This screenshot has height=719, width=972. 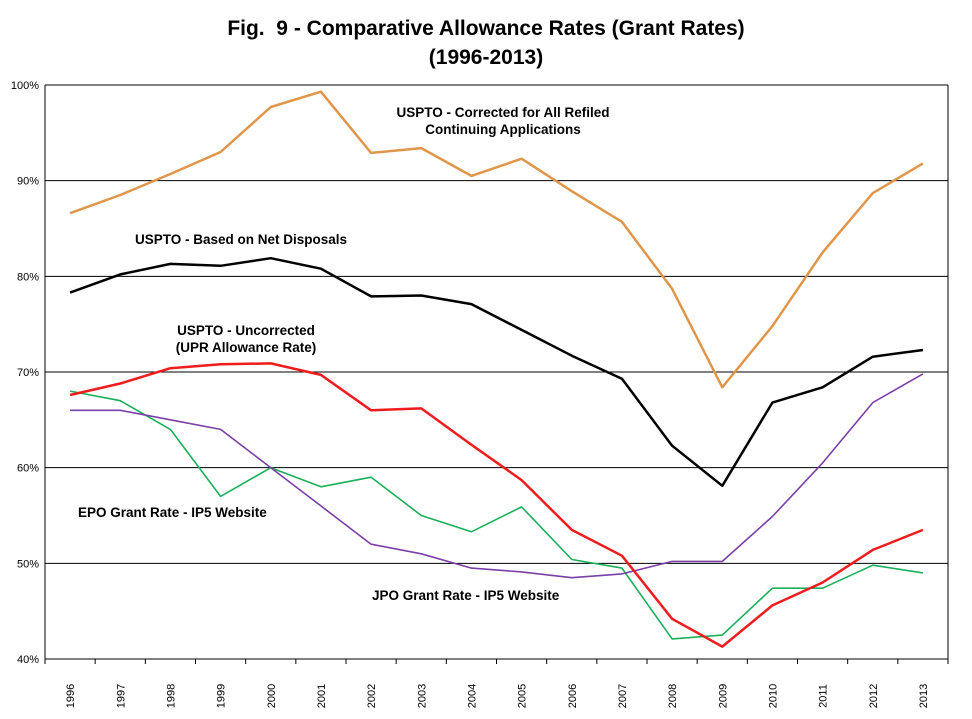 What do you see at coordinates (573, 696) in the screenshot?
I see `x-tick-label: 2006` at bounding box center [573, 696].